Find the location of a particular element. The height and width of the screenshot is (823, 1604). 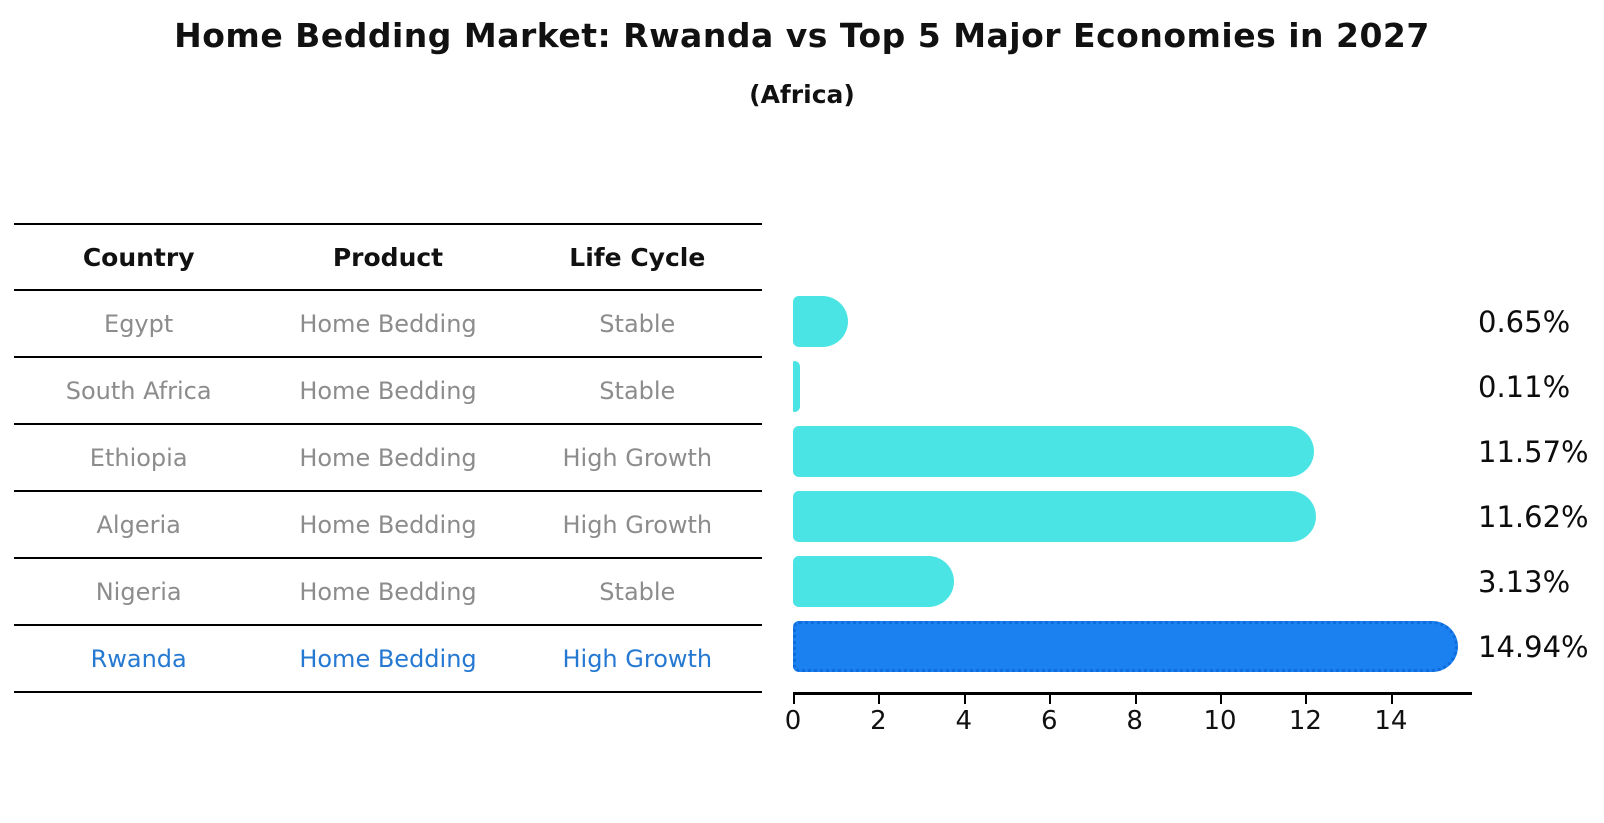

table-row: Rwanda Home Bedding High Growth is located at coordinates (388, 659).